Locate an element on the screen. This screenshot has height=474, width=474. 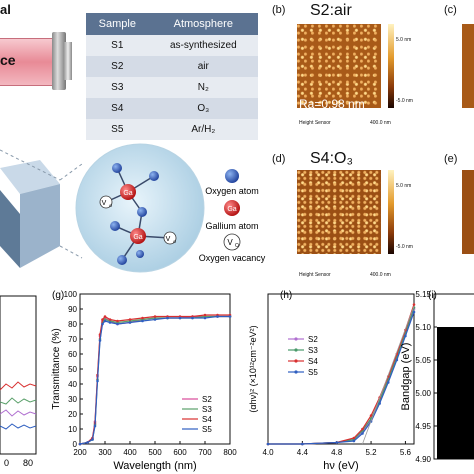
y-tick-label: 60 is located at coordinates (72, 354).